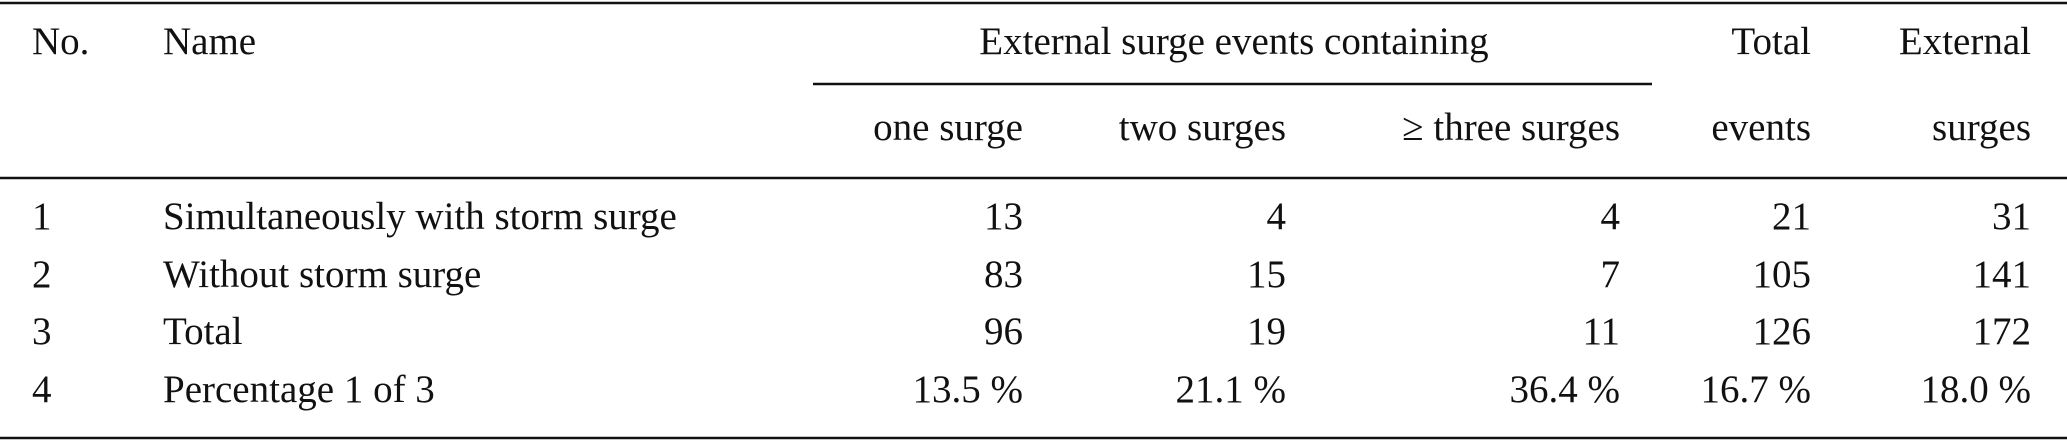  I want to click on cell: 83, so click(1003, 274).